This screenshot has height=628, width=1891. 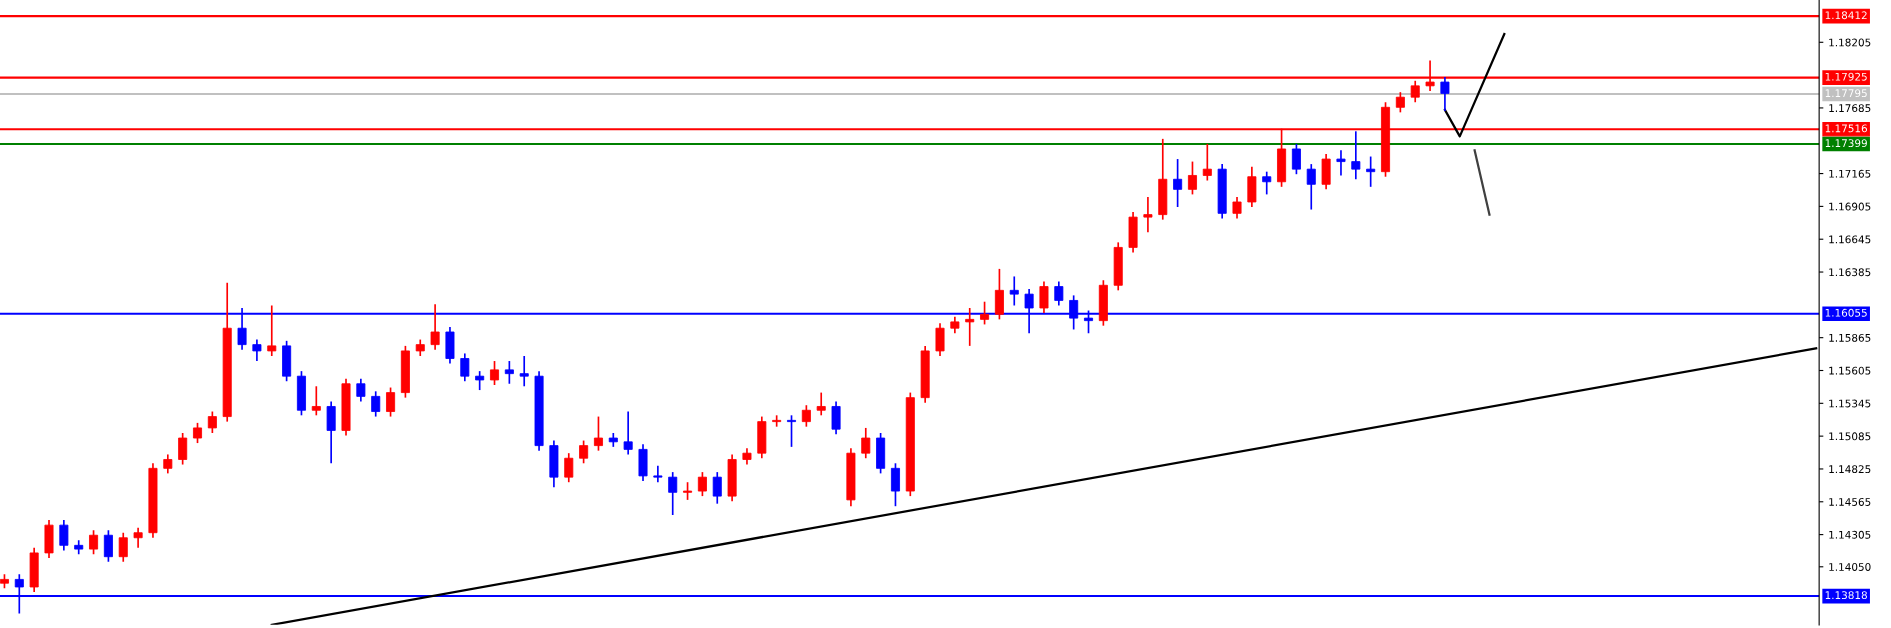 I want to click on y-tick-label: 1.17165, so click(x=1850, y=173).